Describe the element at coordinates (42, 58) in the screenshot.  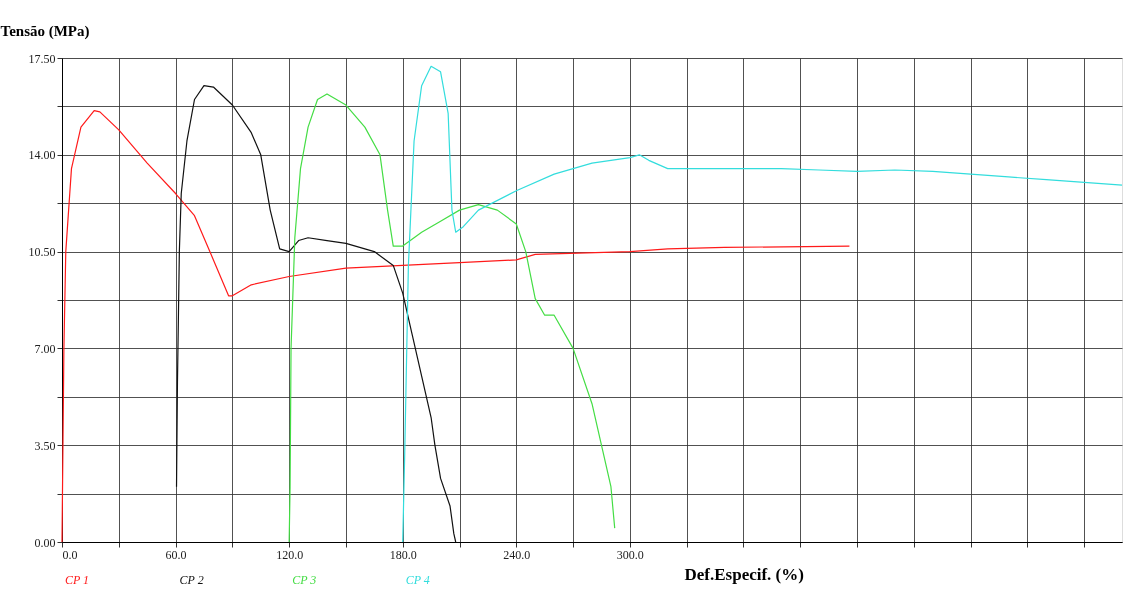
I see `y-tick-label: 17.50` at that location.